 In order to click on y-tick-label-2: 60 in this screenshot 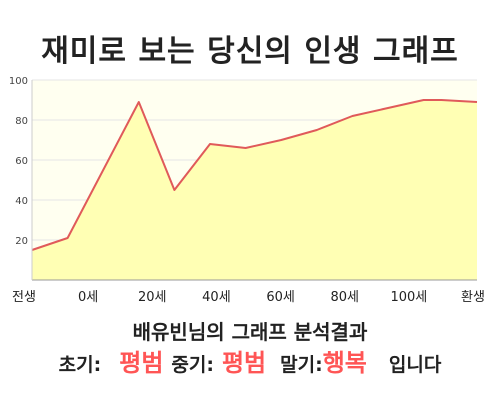, I will do `click(21, 161)`.